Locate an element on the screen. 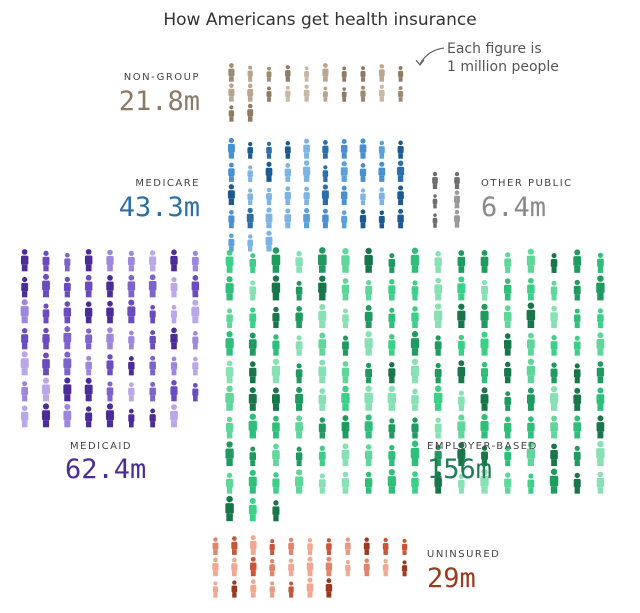 The width and height of the screenshot is (640, 613). label-uninsured: UNINSURED is located at coordinates (464, 554).